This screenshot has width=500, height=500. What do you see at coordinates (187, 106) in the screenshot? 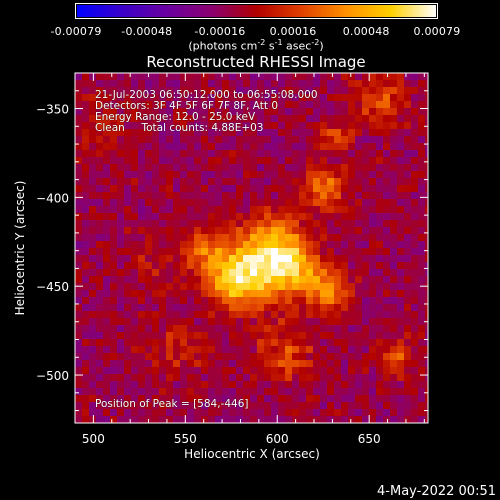
I see `detectors-annotation: Detectors: 3F 4F 5F 6F 7F 8F, Att 0` at bounding box center [187, 106].